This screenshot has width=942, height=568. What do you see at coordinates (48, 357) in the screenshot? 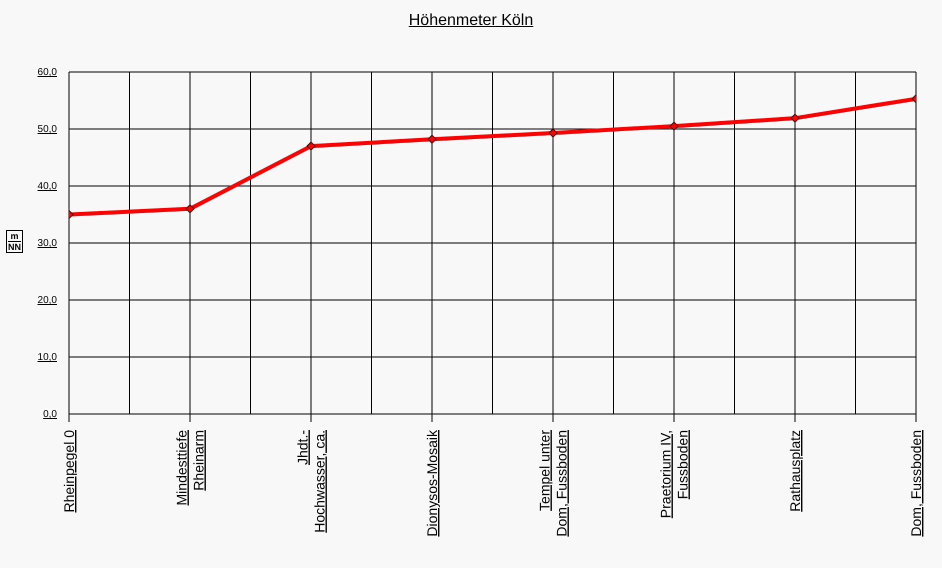
I see `y-tick-label: 10,0` at bounding box center [48, 357].